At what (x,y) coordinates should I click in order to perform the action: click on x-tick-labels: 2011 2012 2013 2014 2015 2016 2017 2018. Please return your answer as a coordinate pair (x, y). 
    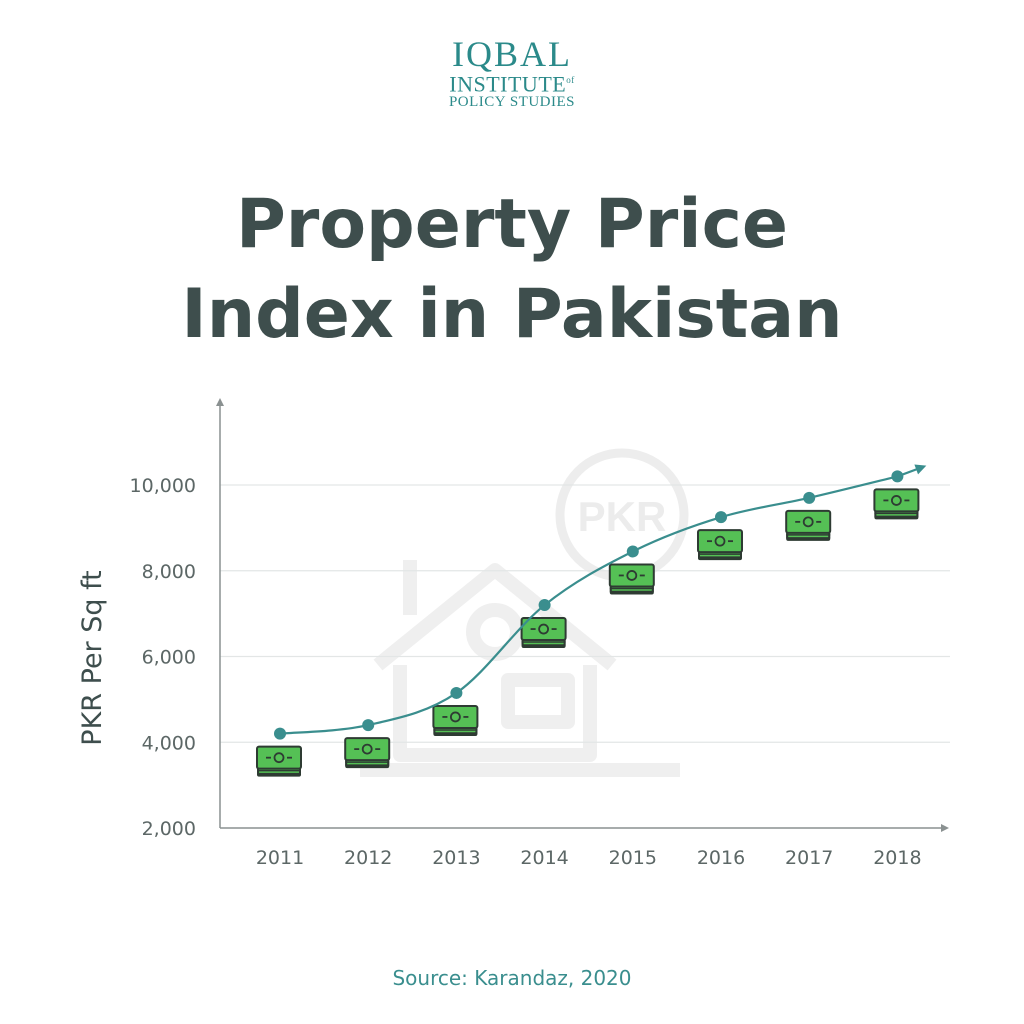
    Looking at the image, I should click on (589, 858).